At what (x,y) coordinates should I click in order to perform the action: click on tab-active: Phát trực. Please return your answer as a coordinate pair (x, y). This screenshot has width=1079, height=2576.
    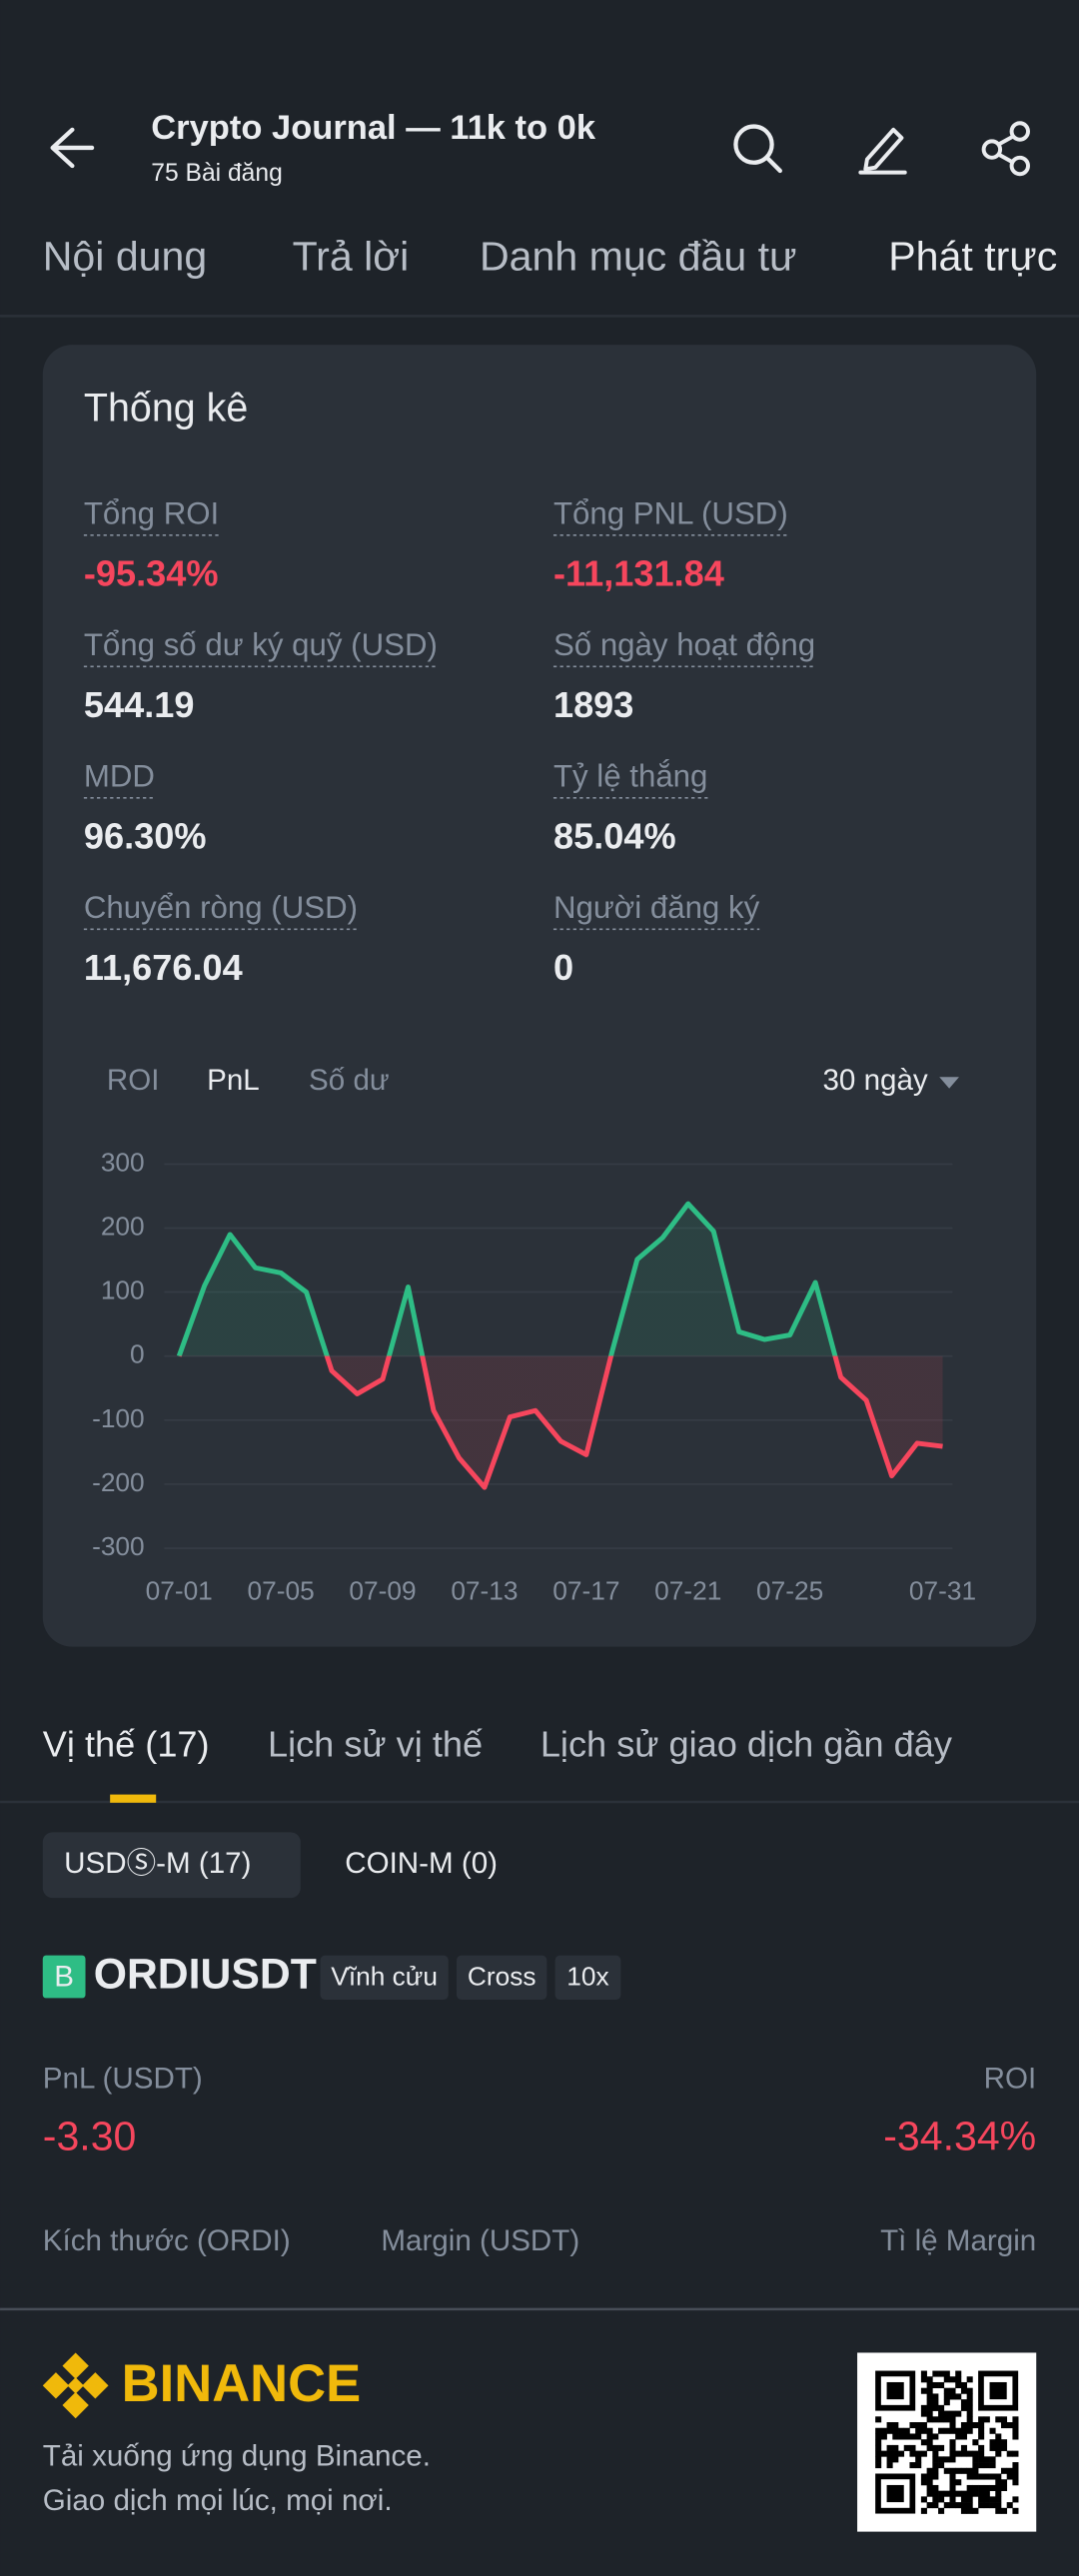
    Looking at the image, I should click on (972, 257).